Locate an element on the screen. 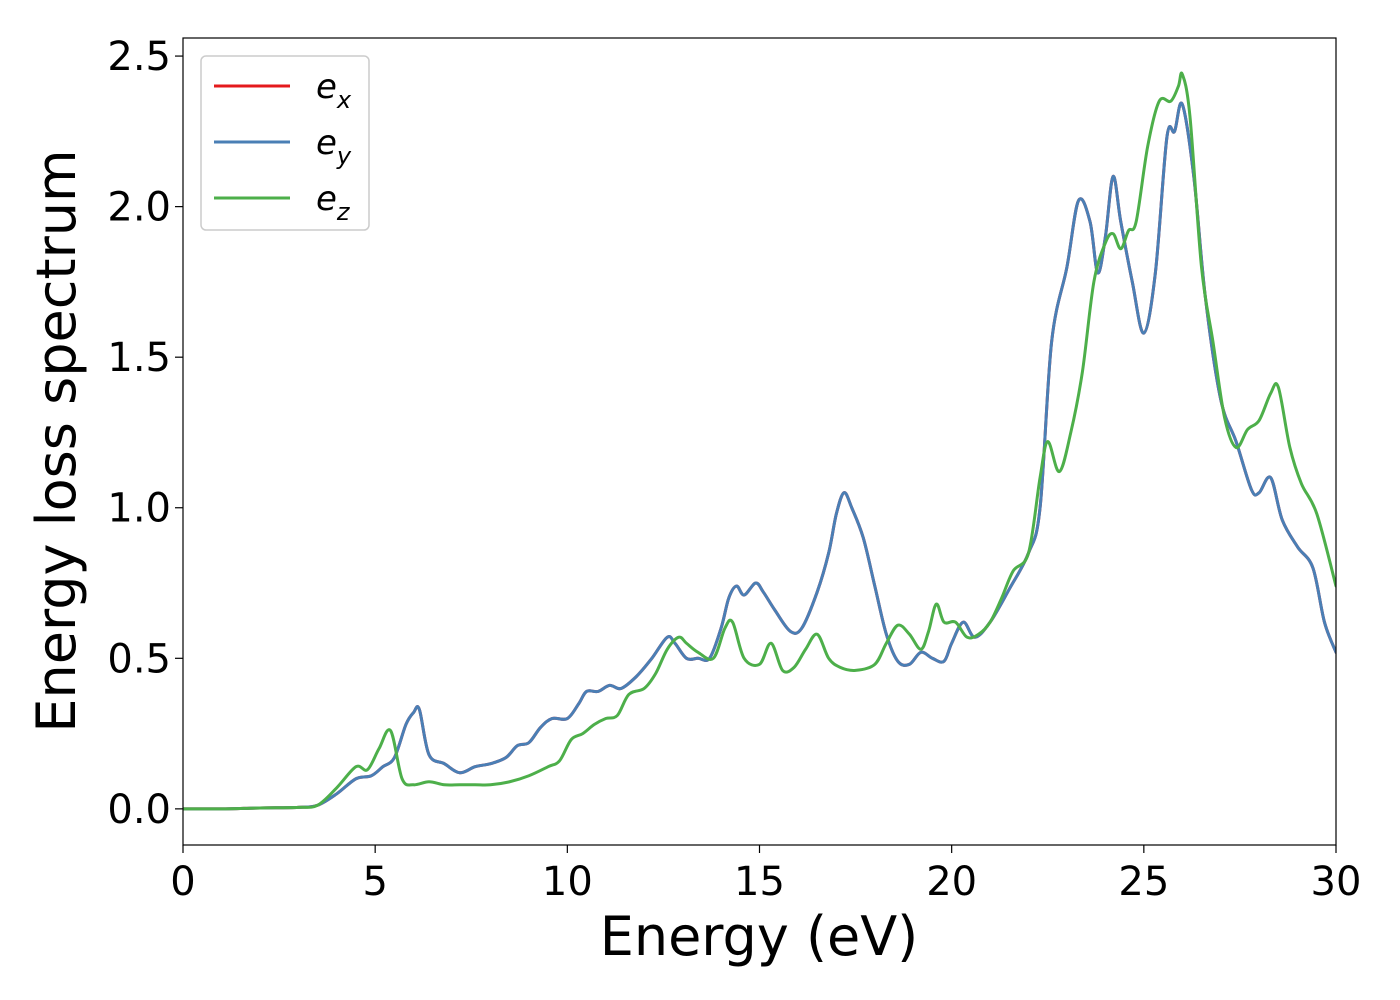 This screenshot has height=1000, width=1400. y-tick-label: 1.0 is located at coordinates (139, 509).